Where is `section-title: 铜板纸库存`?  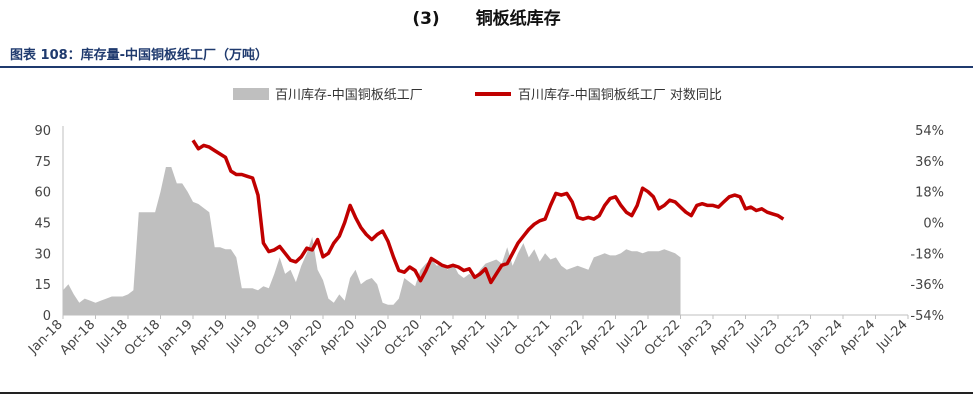
section-title: 铜板纸库存 is located at coordinates (518, 19).